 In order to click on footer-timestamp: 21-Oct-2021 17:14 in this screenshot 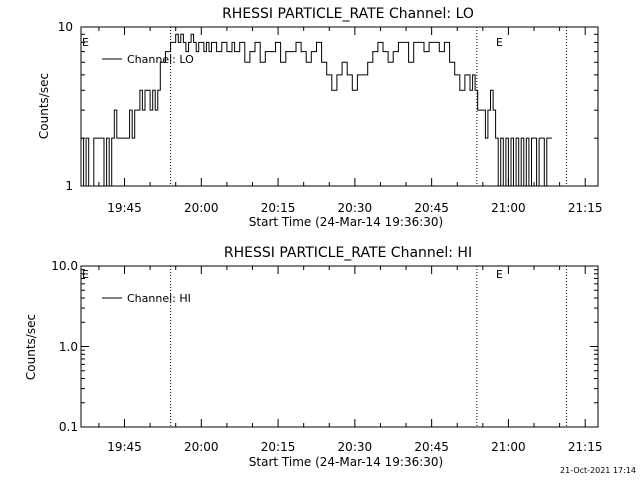, I will do `click(598, 470)`.